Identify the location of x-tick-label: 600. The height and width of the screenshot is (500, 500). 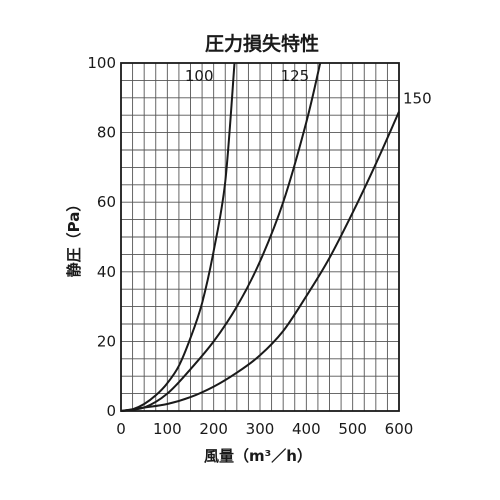
(399, 429).